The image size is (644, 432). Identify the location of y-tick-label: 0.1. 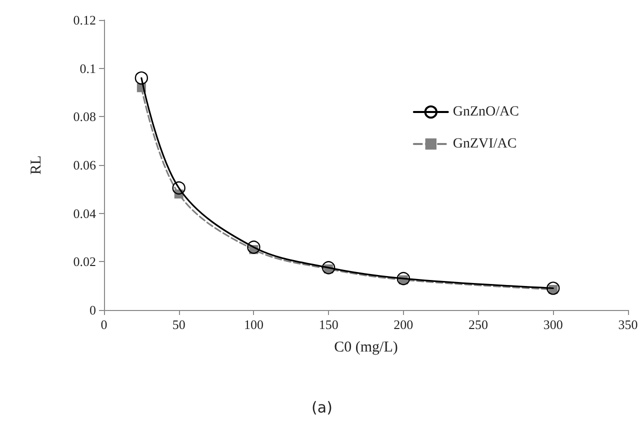
(88, 68).